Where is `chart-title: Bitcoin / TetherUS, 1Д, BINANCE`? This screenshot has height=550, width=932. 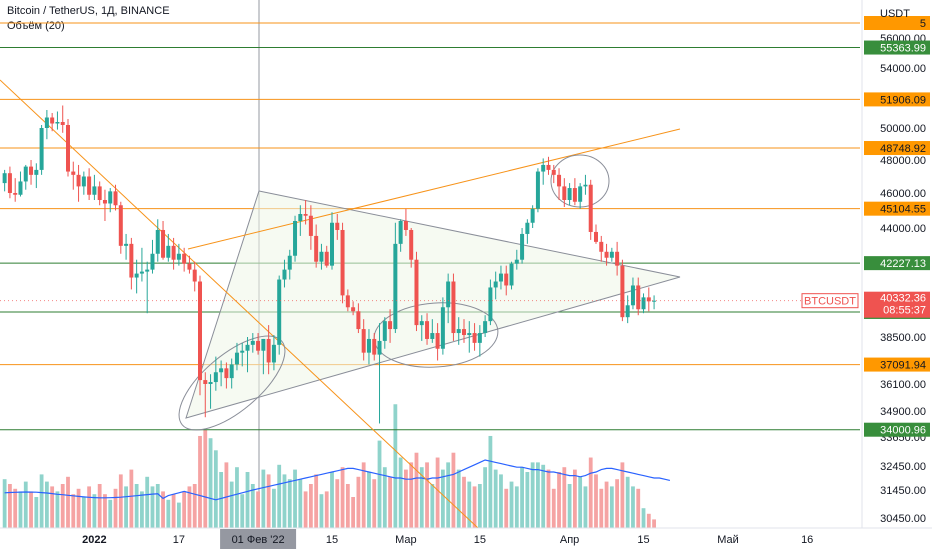
chart-title: Bitcoin / TetherUS, 1Д, BINANCE is located at coordinates (88, 11).